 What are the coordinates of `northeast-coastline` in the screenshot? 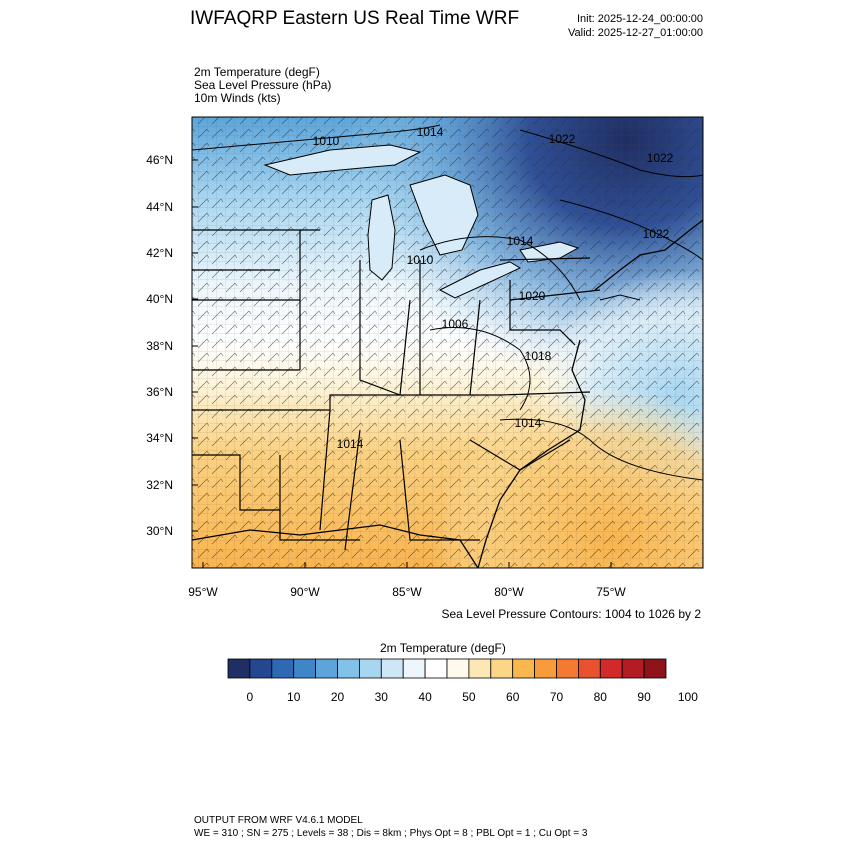 It's located at (648, 255).